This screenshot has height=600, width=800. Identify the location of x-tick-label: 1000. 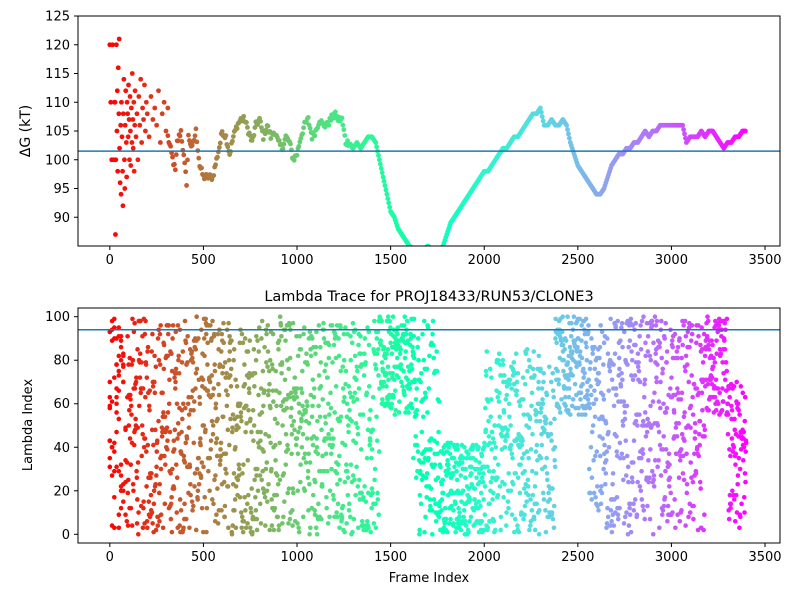
(296, 260).